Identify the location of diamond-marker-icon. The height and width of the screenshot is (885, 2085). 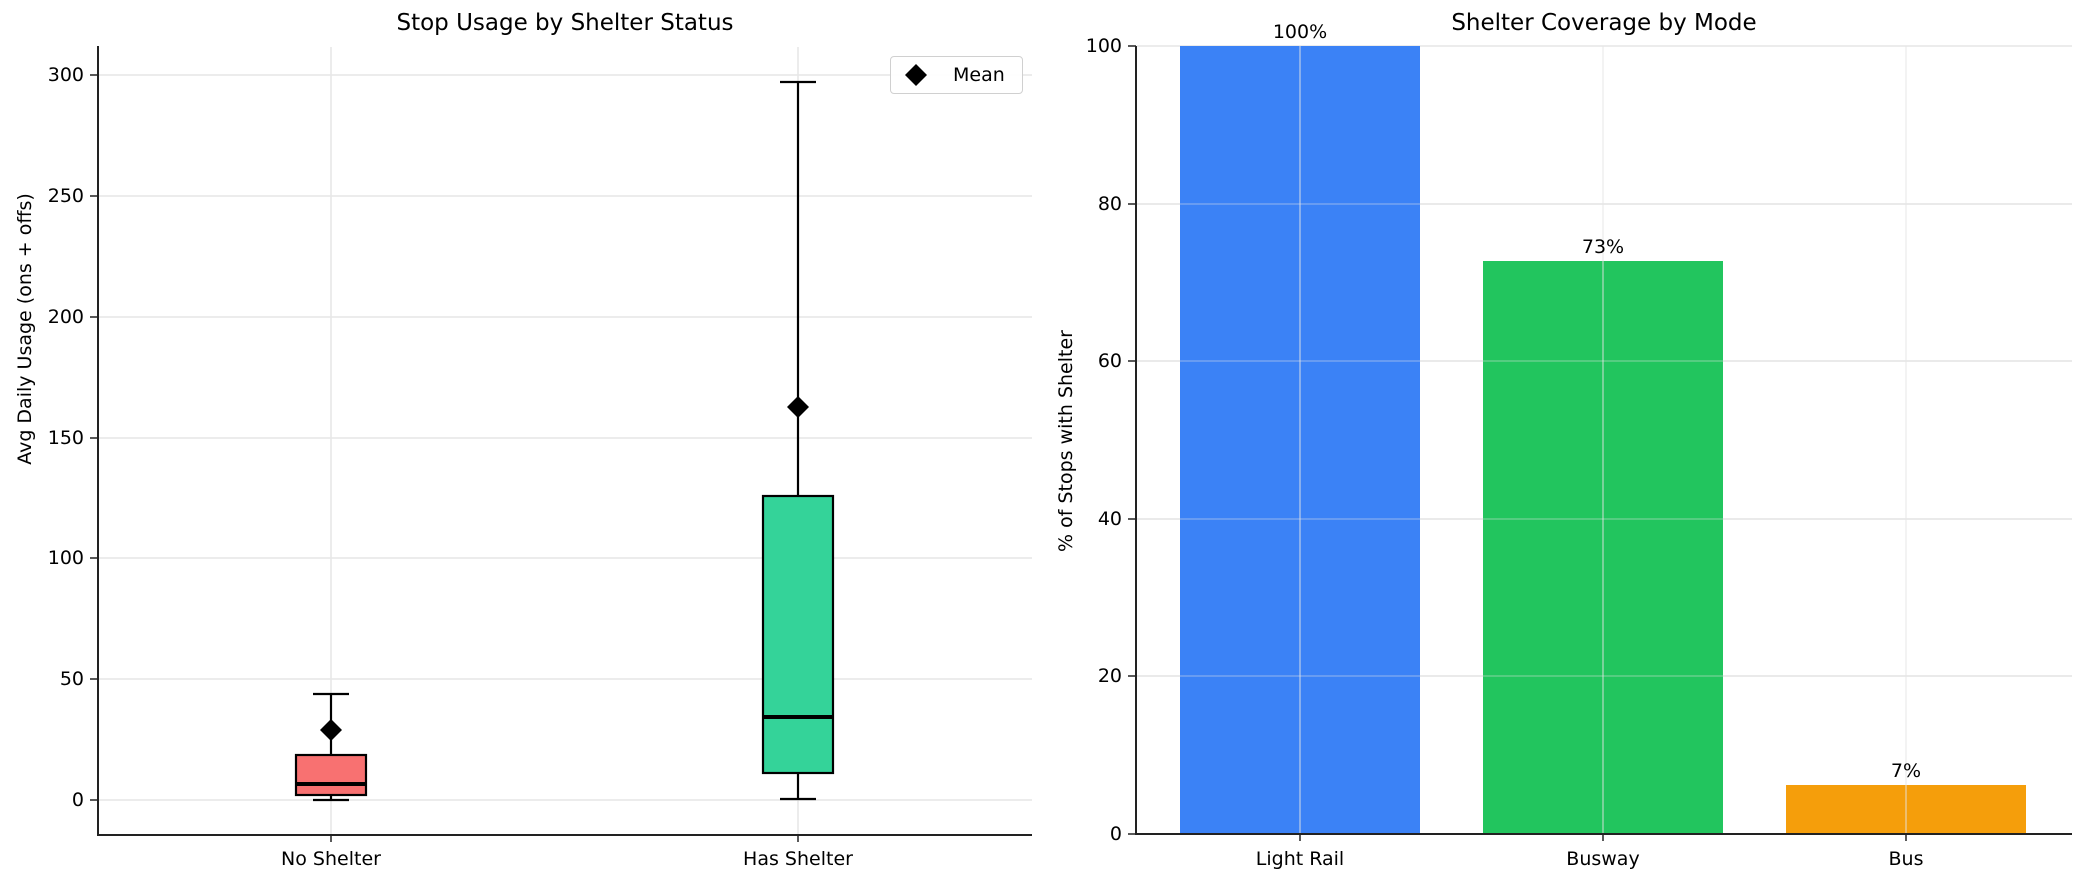
(916, 75).